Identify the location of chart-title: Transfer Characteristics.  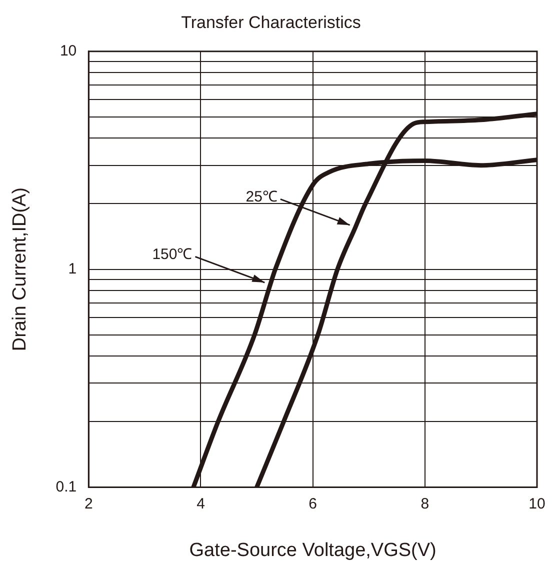
(271, 22).